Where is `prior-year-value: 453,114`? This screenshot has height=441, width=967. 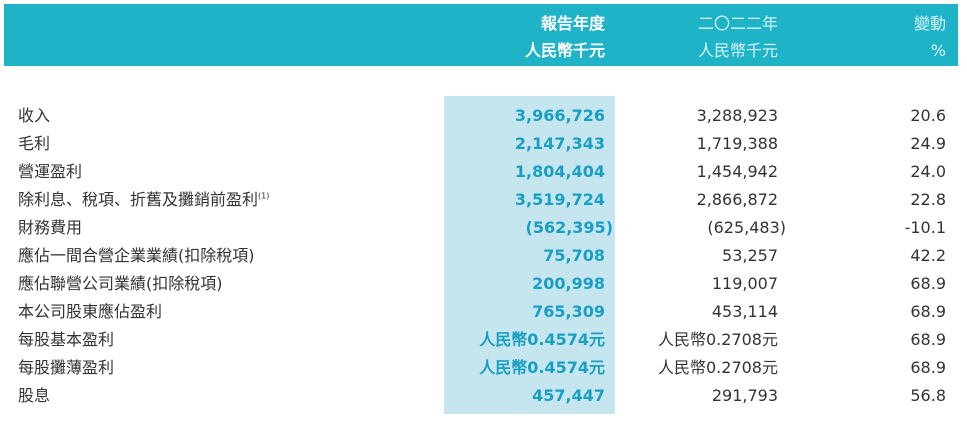
prior-year-value: 453,114 is located at coordinates (744, 311).